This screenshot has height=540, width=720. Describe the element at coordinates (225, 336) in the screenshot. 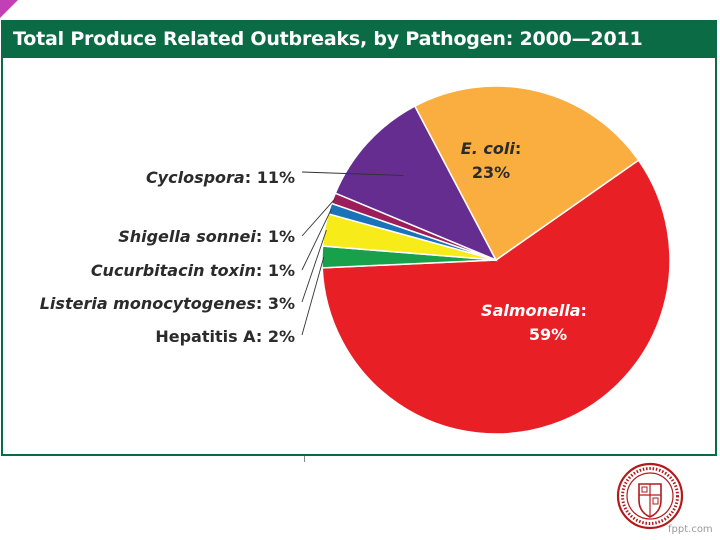

I see `label-hepatitis: Hepatitis A: 2%` at that location.